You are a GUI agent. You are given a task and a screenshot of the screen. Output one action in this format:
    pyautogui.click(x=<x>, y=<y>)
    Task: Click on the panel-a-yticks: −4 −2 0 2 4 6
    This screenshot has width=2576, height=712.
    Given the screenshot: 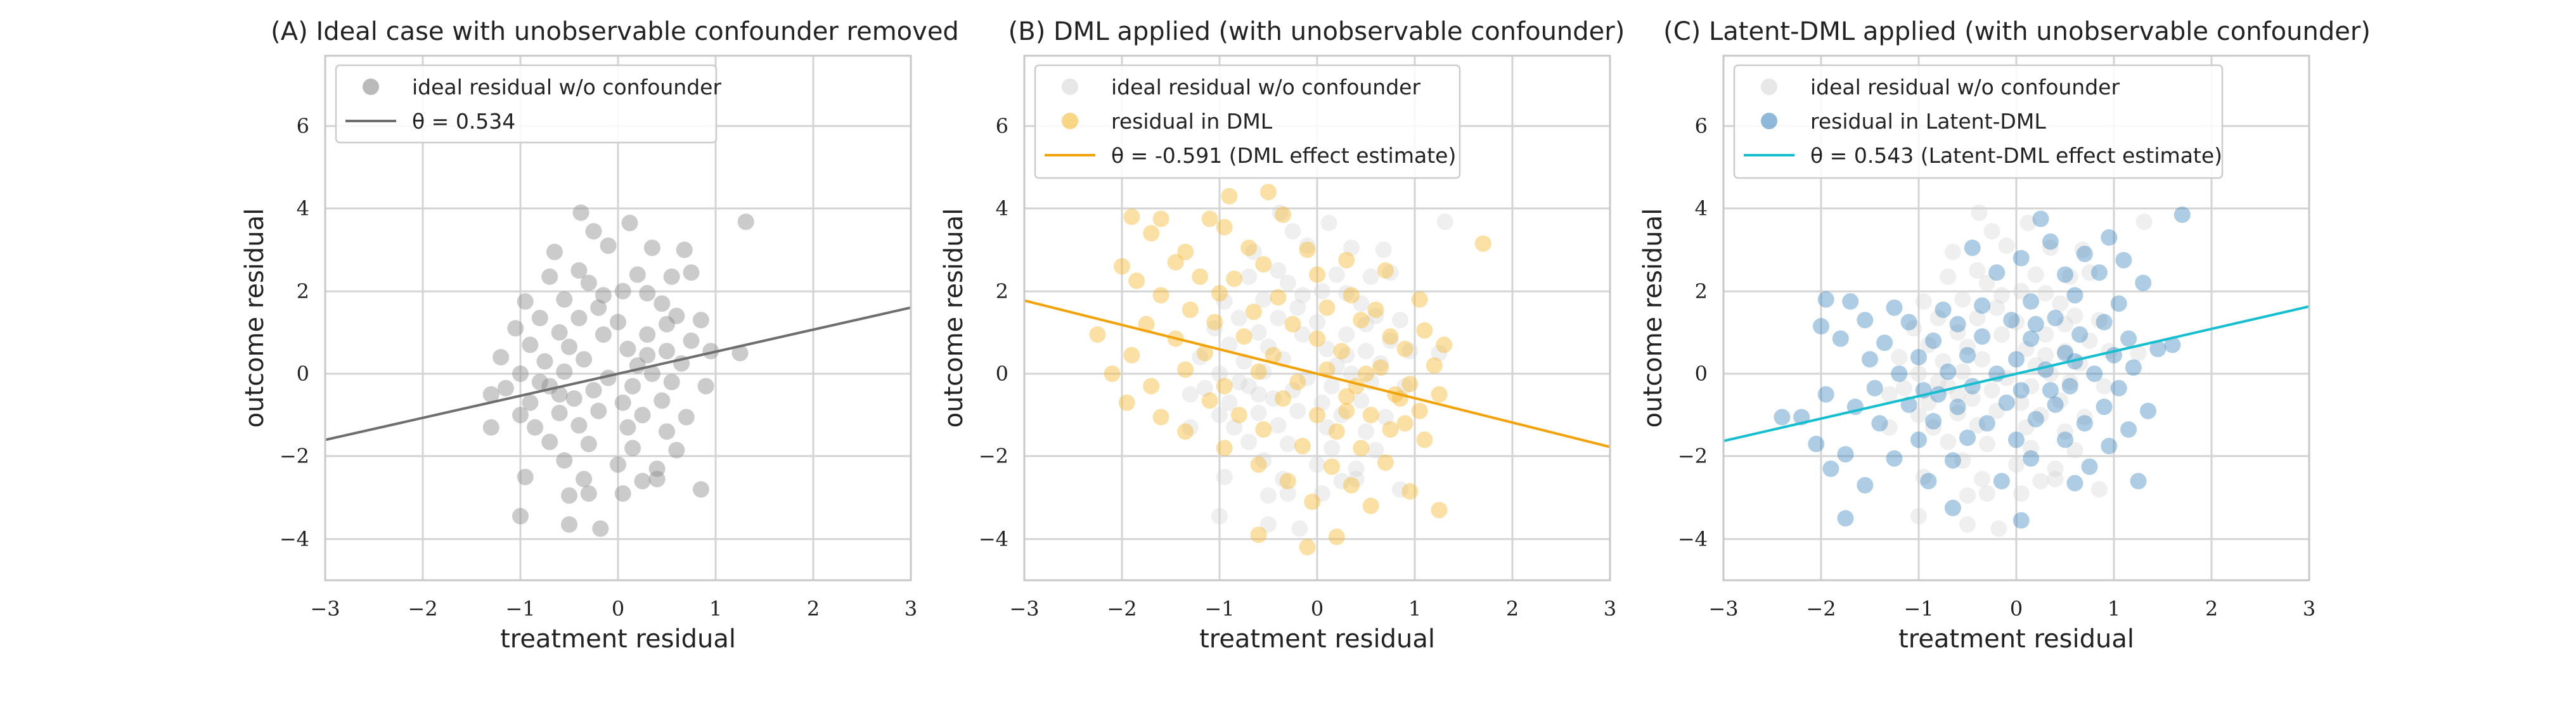 What is the action you would take?
    pyautogui.click(x=294, y=332)
    